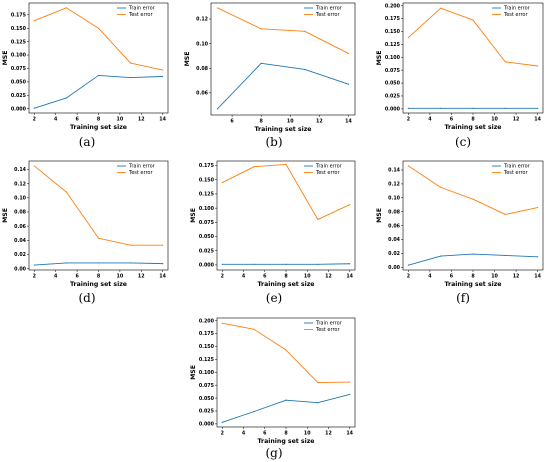 Image resolution: width=550 pixels, height=462 pixels. Describe the element at coordinates (202, 94) in the screenshot. I see `y-tick-label: 0.06` at that location.